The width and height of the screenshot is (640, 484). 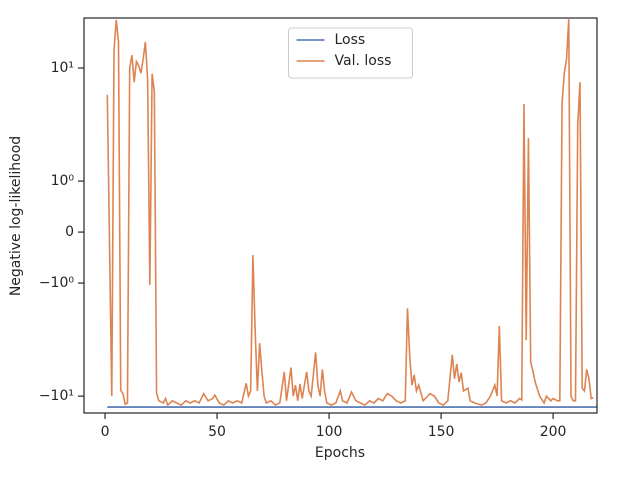 What do you see at coordinates (69, 232) in the screenshot?
I see `y-tick-label: 0` at bounding box center [69, 232].